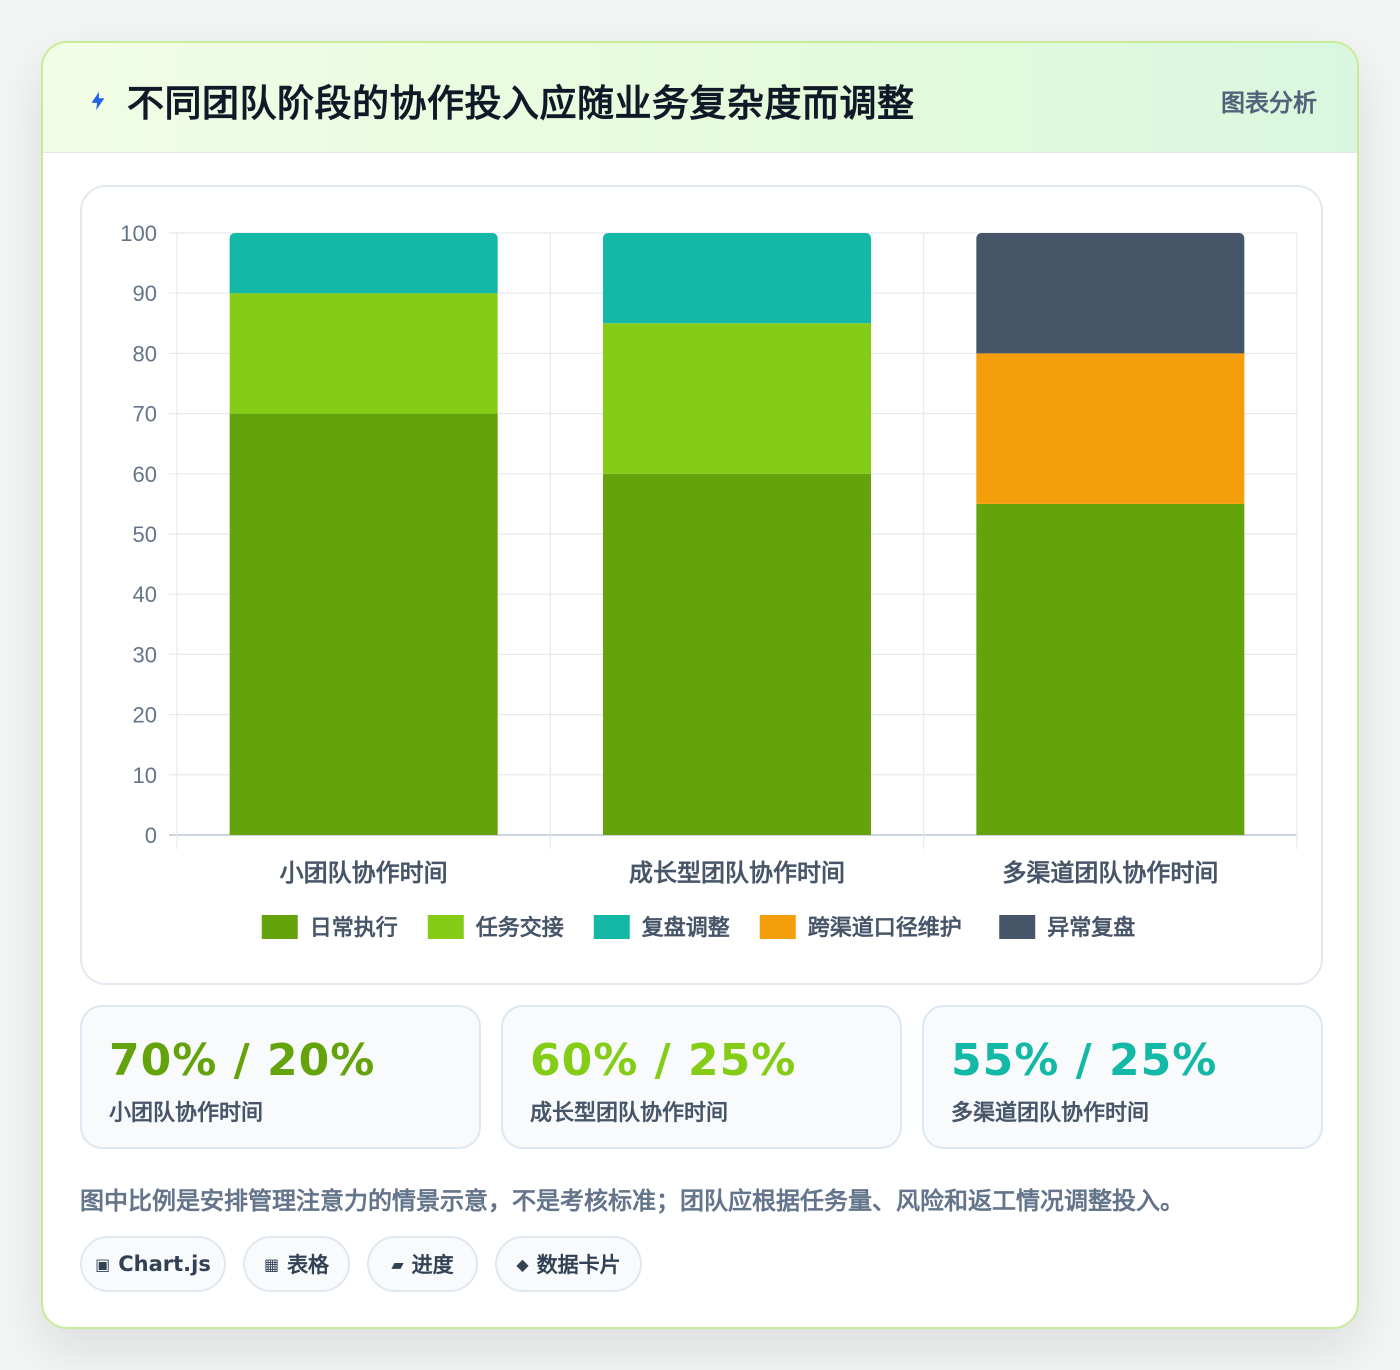  What do you see at coordinates (145, 474) in the screenshot?
I see `y-tick-label: 60` at bounding box center [145, 474].